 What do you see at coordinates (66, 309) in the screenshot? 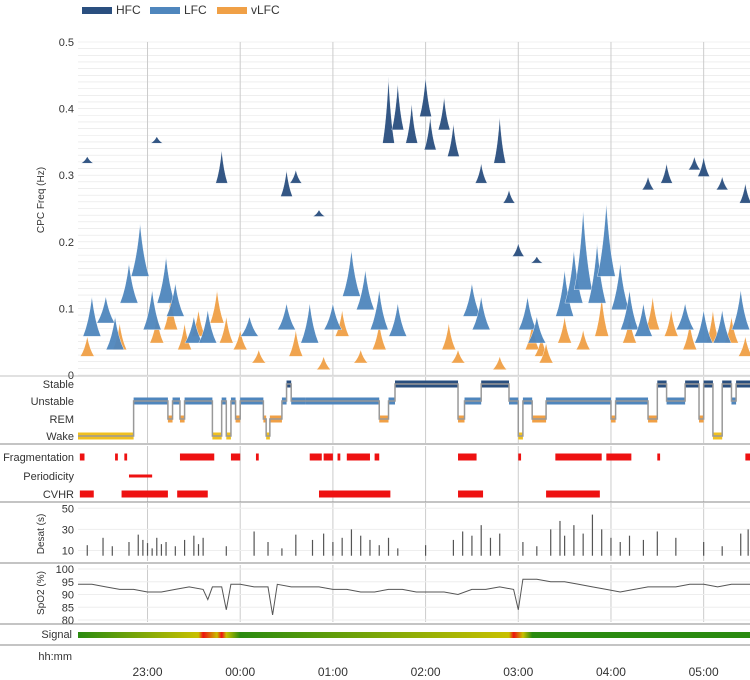
I see `cpc-y-tick: 0.1` at bounding box center [66, 309].